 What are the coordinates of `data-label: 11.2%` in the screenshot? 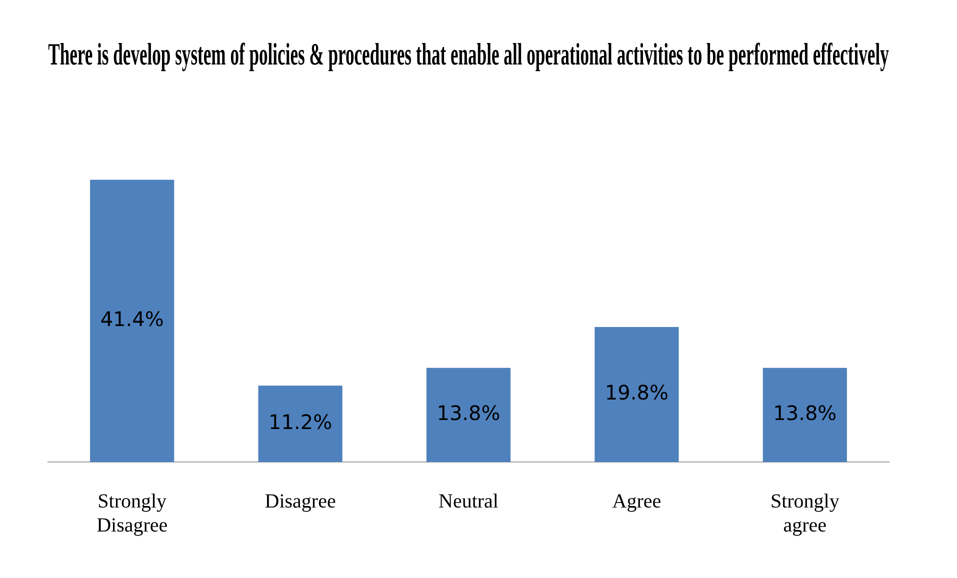 It's located at (300, 422).